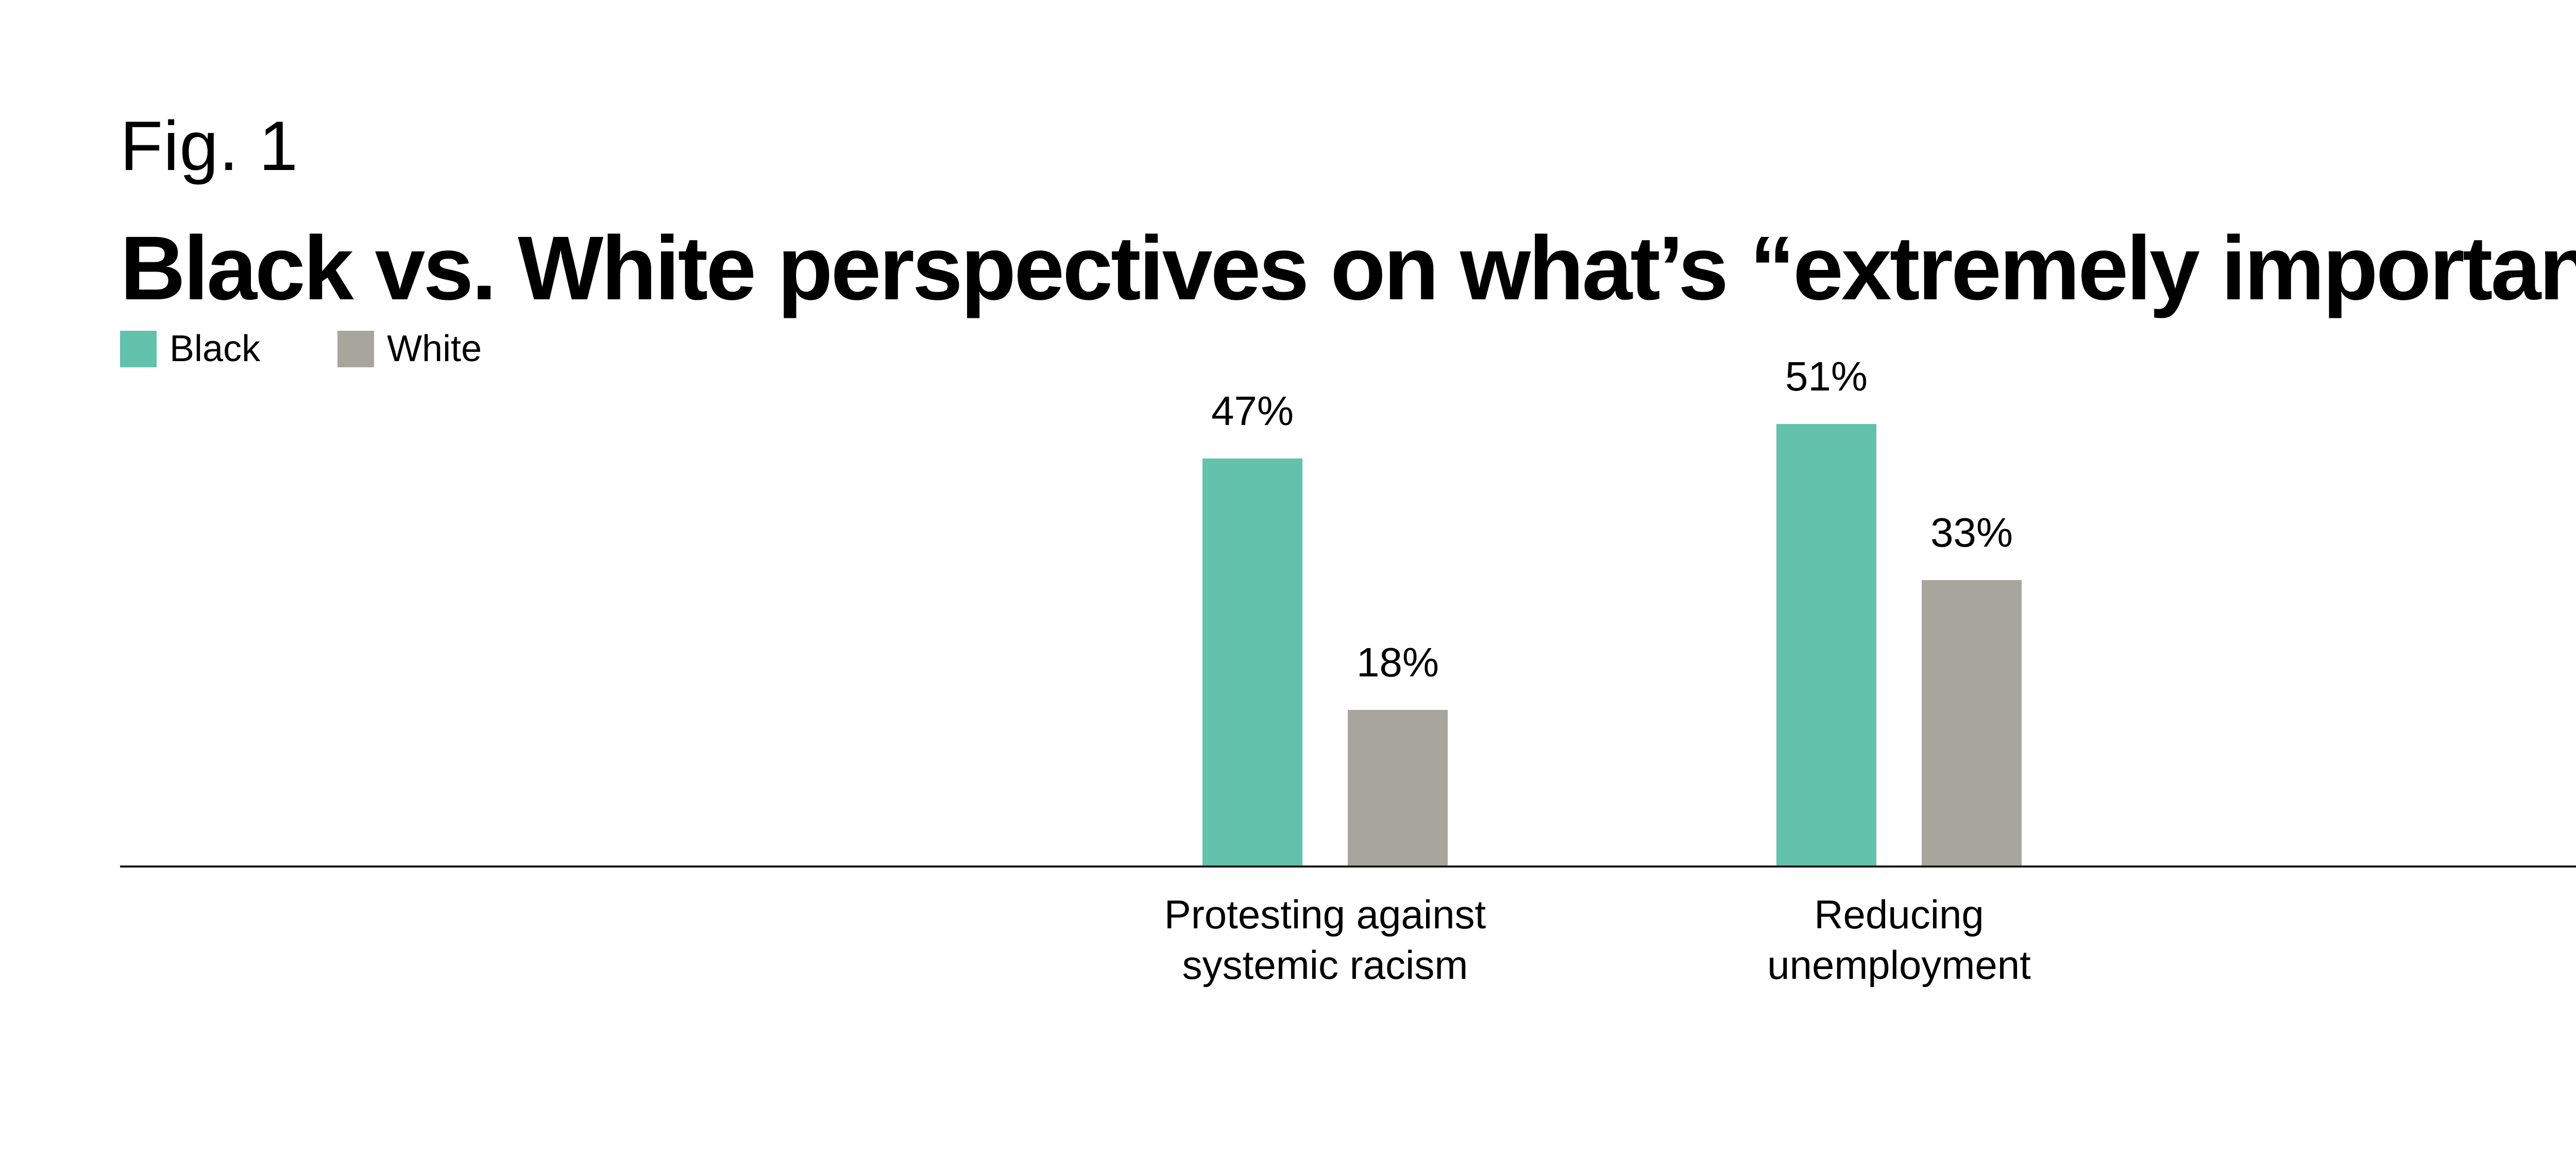 This screenshot has width=2576, height=1155. Describe the element at coordinates (1972, 432) in the screenshot. I see `bar-column-white-2: 33%` at that location.